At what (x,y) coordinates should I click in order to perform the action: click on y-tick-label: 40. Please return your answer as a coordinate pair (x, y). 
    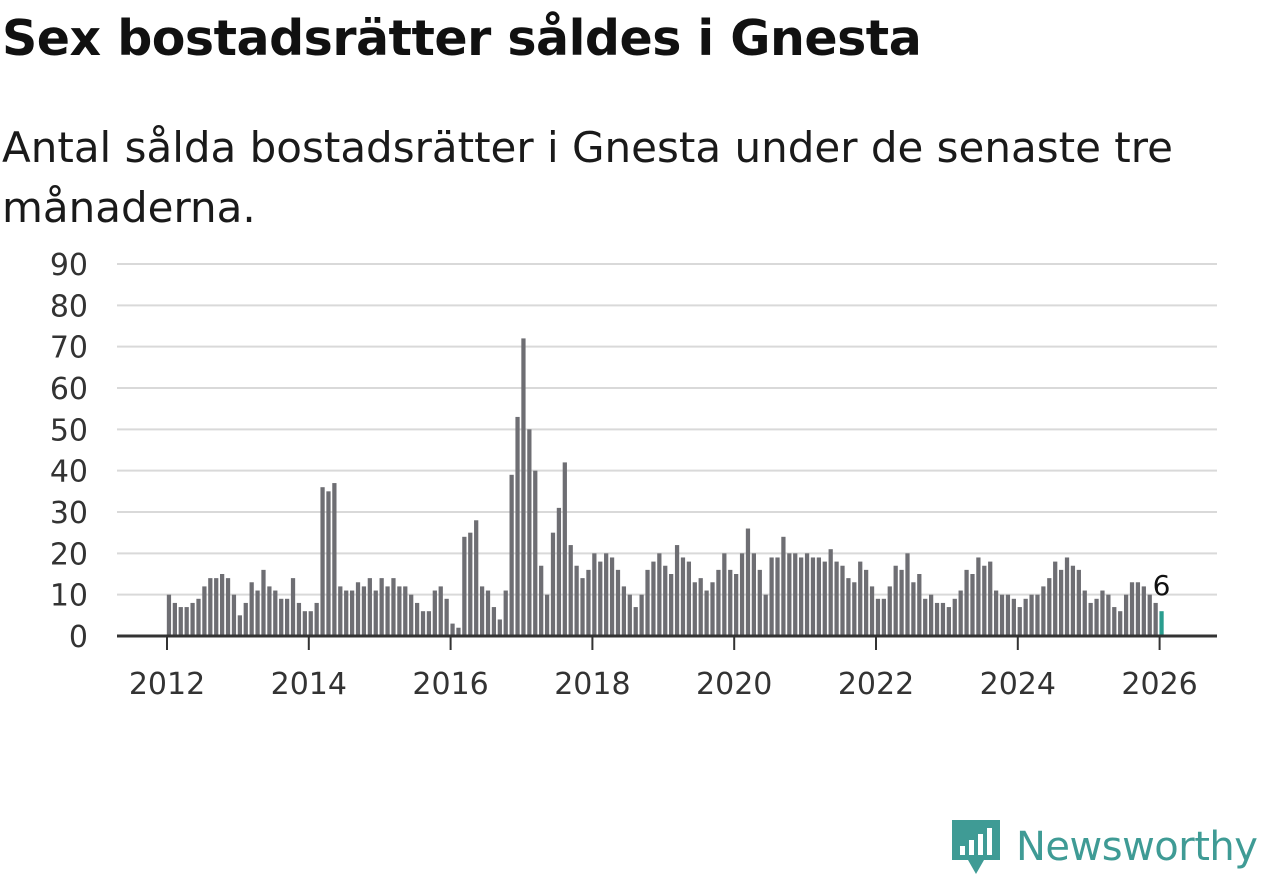
    Looking at the image, I should click on (69, 472).